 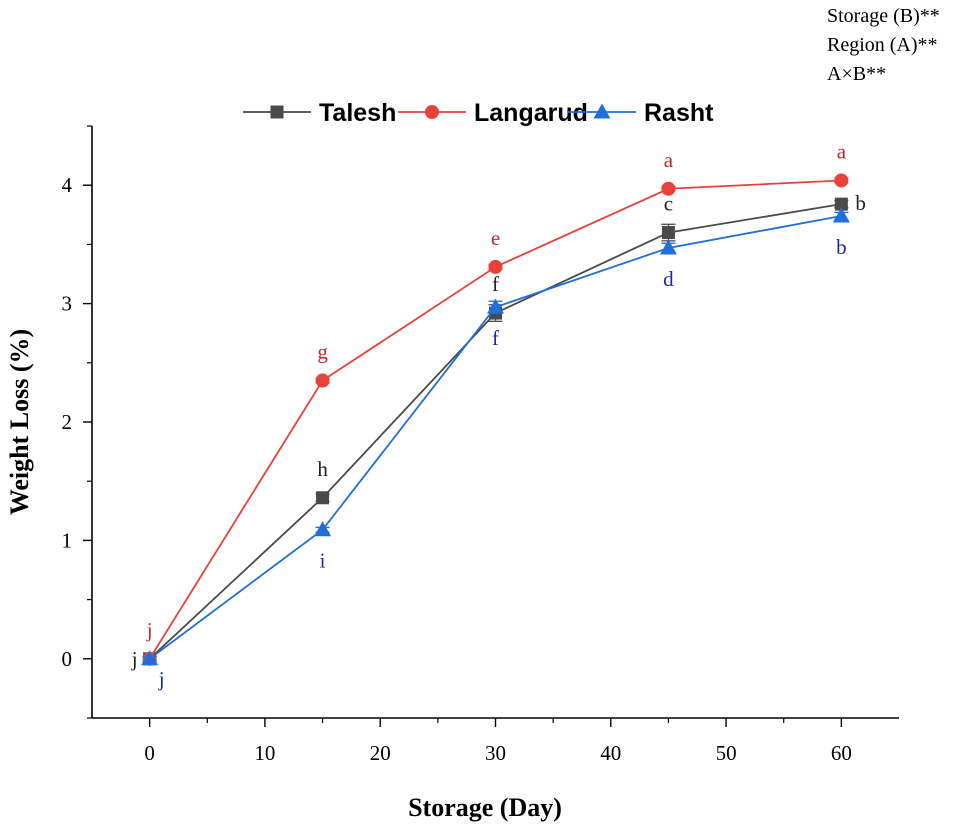 What do you see at coordinates (134, 659) in the screenshot?
I see `letter-talesh: j` at bounding box center [134, 659].